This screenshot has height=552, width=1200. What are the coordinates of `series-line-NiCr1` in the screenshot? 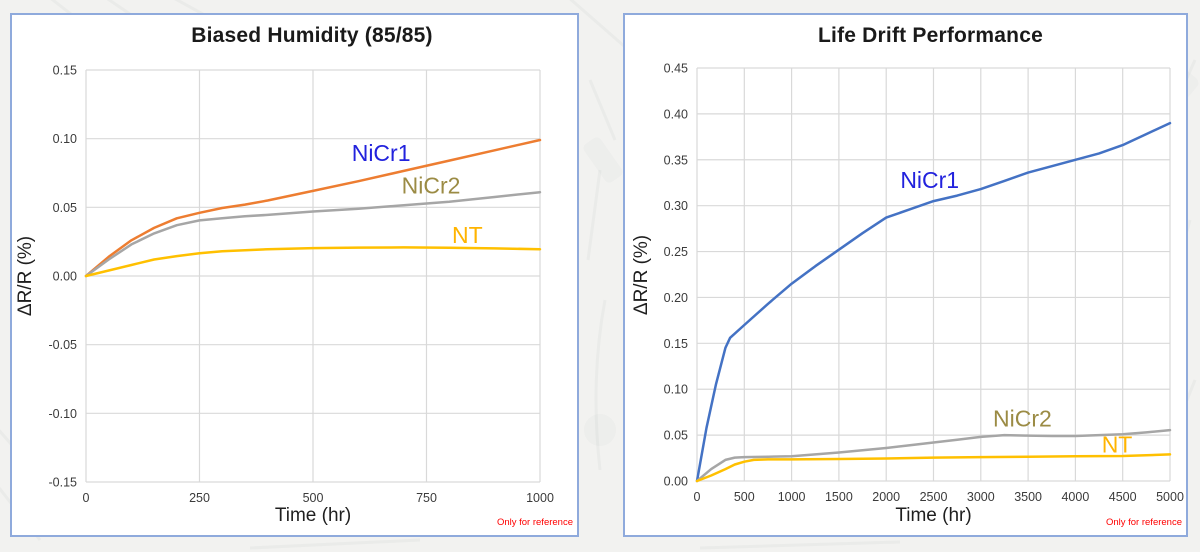 It's located at (313, 208).